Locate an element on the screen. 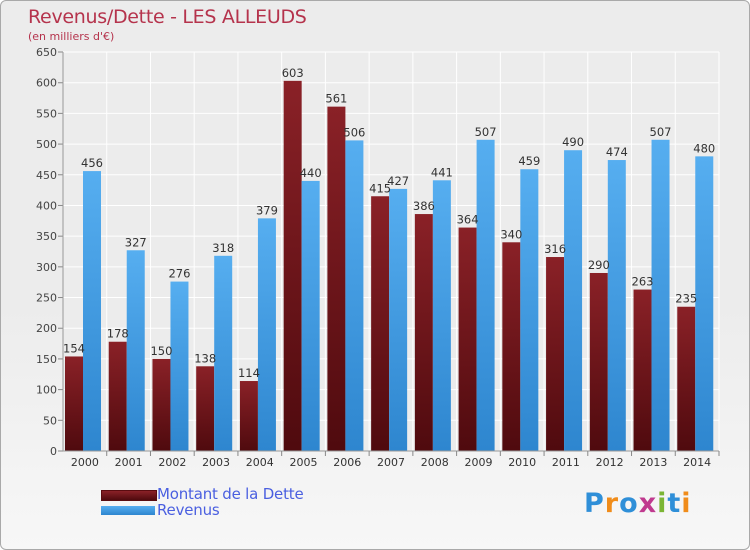 The width and height of the screenshot is (750, 550). logo-letter: x is located at coordinates (648, 503).